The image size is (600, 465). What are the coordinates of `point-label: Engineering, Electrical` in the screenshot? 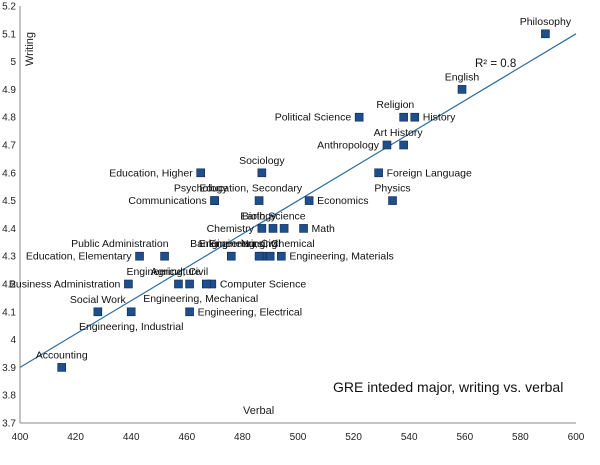 It's located at (250, 312).